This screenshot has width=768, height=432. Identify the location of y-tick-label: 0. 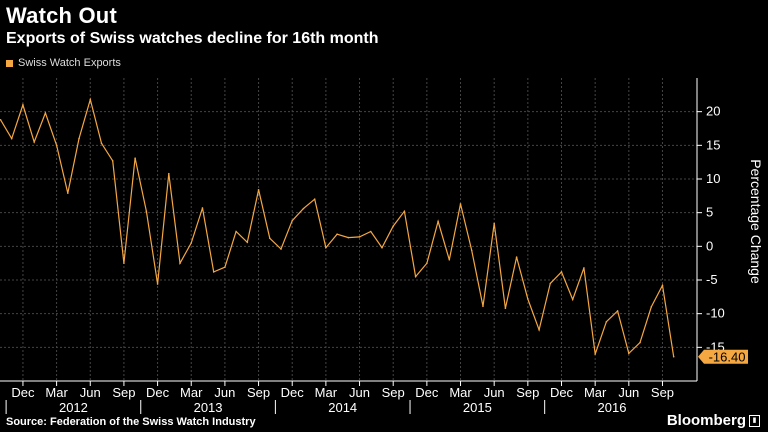
(709, 245).